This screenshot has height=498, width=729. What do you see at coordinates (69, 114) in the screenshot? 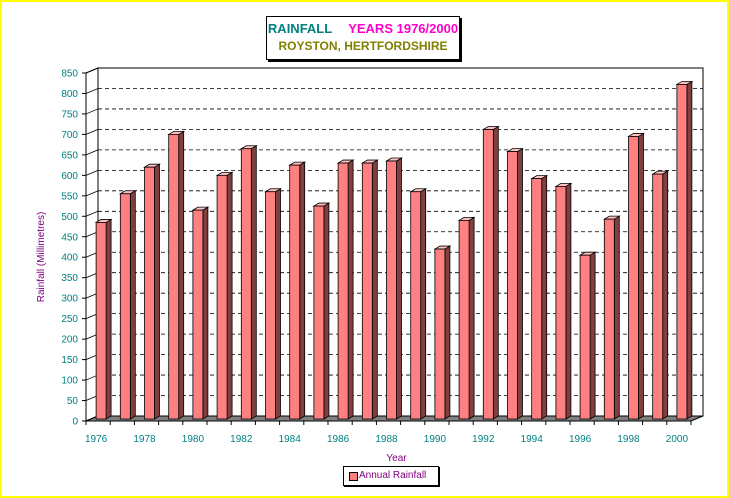
I see `y-tick-label: 750` at bounding box center [69, 114].